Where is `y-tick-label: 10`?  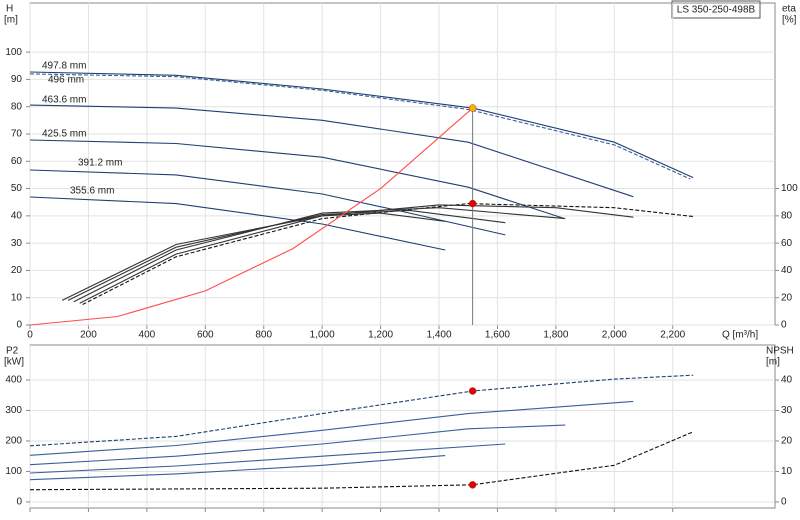
y-tick-label: 10 is located at coordinates (17, 297).